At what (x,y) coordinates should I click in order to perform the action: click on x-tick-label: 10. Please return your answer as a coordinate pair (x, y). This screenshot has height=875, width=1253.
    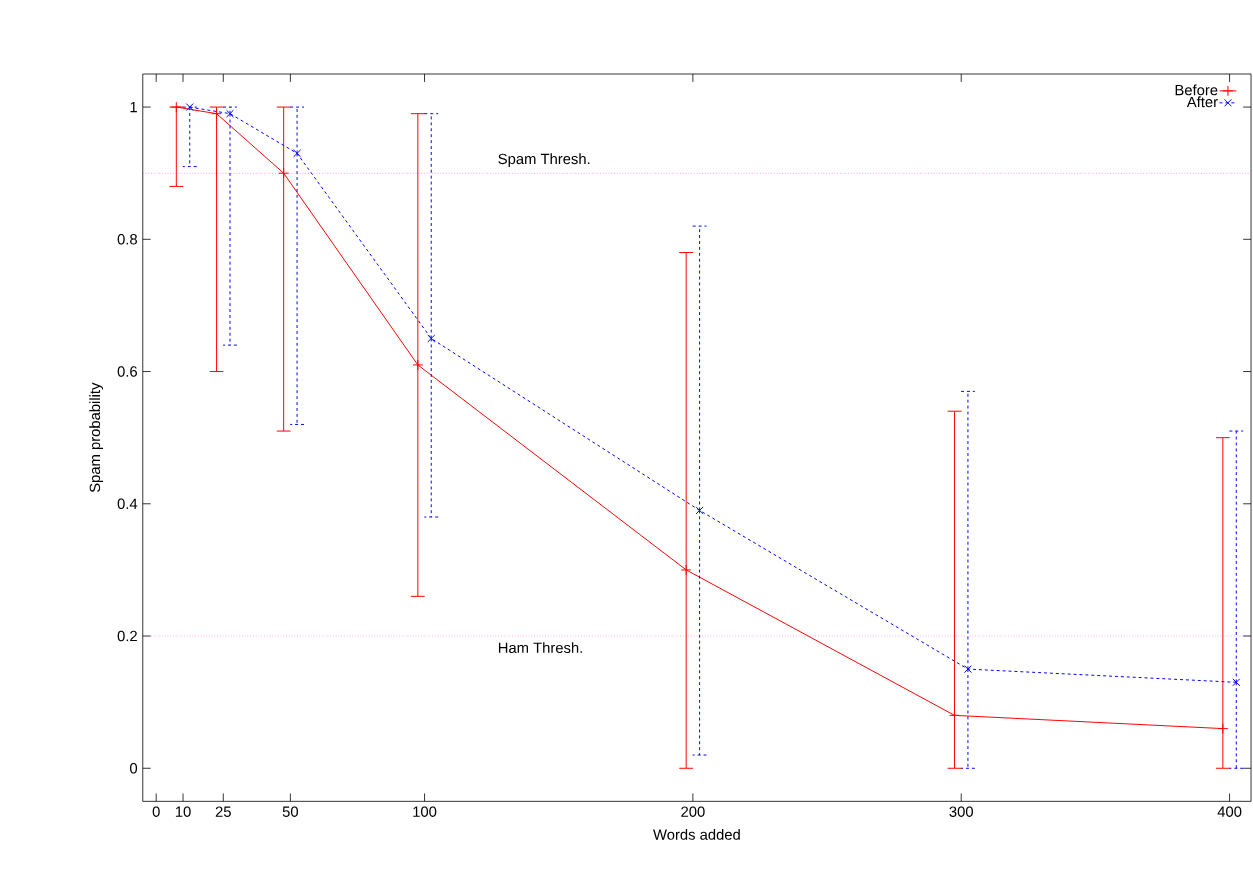
    Looking at the image, I should click on (183, 811).